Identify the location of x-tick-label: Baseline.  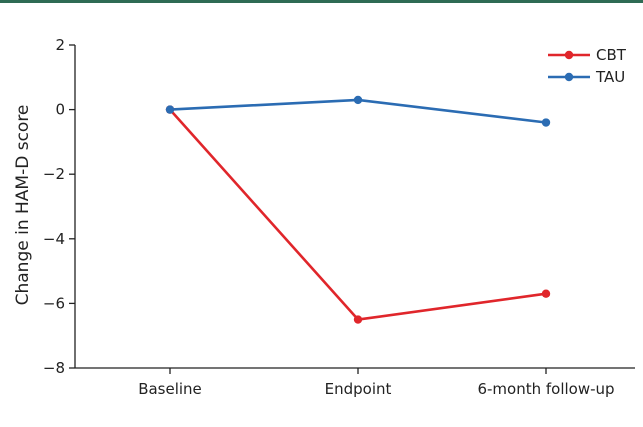
(170, 389).